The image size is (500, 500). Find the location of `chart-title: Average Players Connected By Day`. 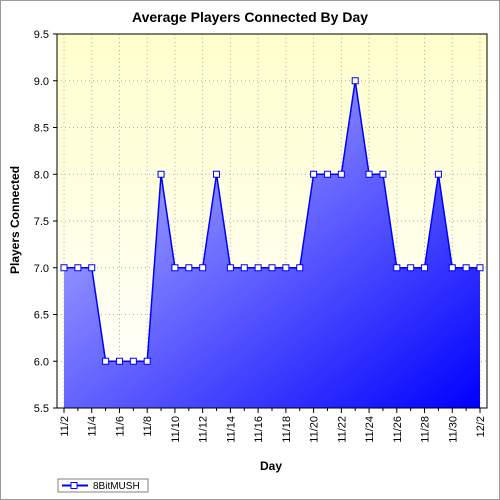

chart-title: Average Players Connected By Day is located at coordinates (250, 17).